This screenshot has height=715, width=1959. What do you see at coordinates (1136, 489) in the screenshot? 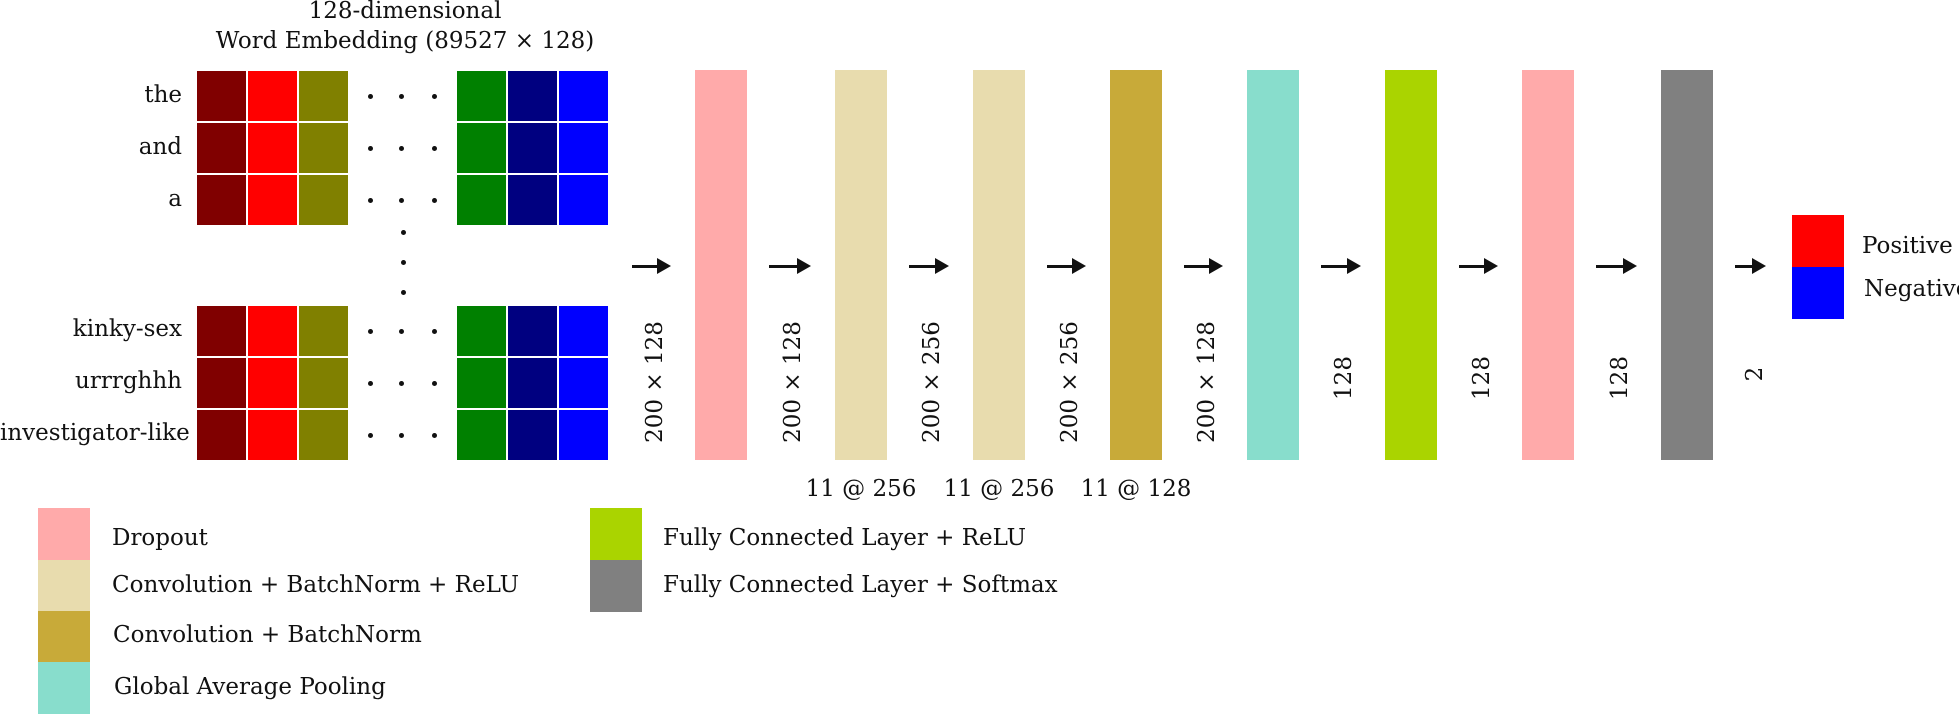
I see `kernel-label: 11 @ 128` at bounding box center [1136, 489].